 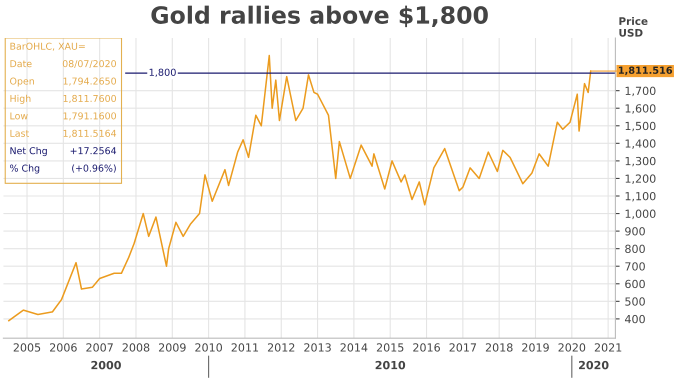 What do you see at coordinates (633, 26) in the screenshot?
I see `y-axis-title: Price USD` at bounding box center [633, 26].